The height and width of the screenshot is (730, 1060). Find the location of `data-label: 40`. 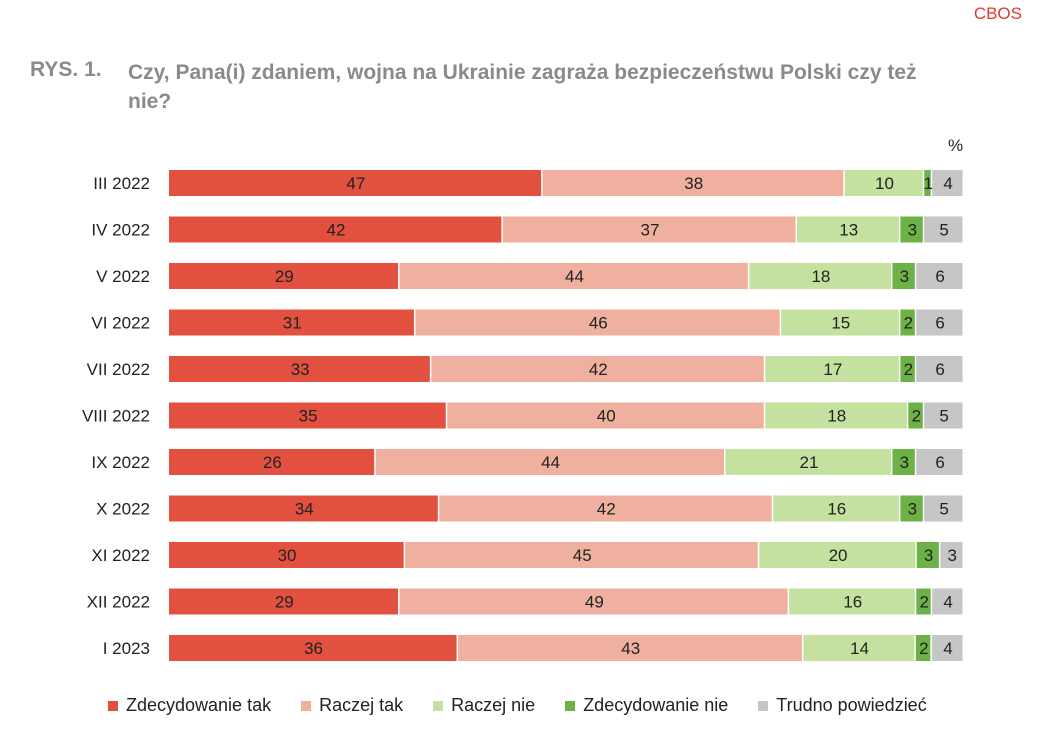

data-label: 40 is located at coordinates (606, 416).